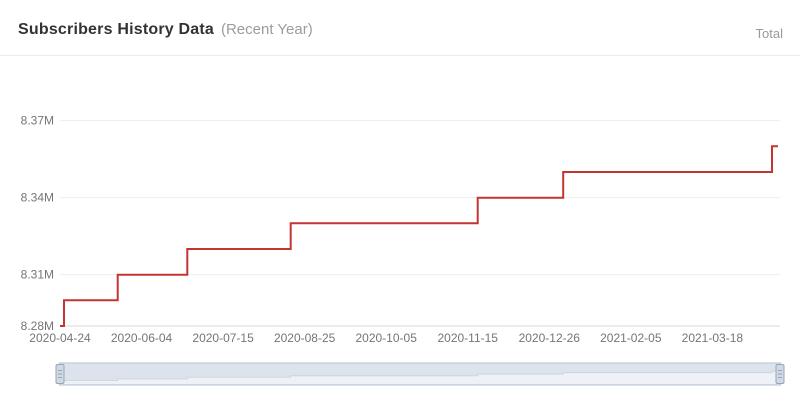 The image size is (800, 409). What do you see at coordinates (550, 338) in the screenshot?
I see `x-tick-label: 2020-12-26` at bounding box center [550, 338].